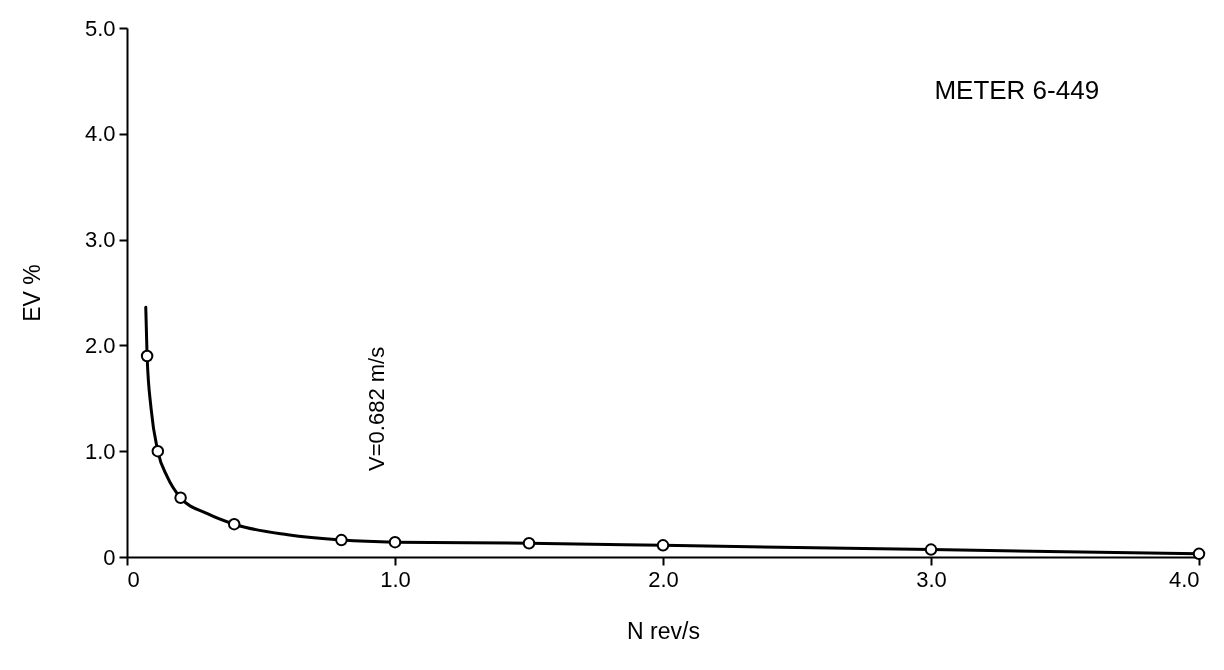 Image resolution: width=1224 pixels, height=670 pixels. What do you see at coordinates (395, 579) in the screenshot?
I see `x-tick-label: 1.0` at bounding box center [395, 579].